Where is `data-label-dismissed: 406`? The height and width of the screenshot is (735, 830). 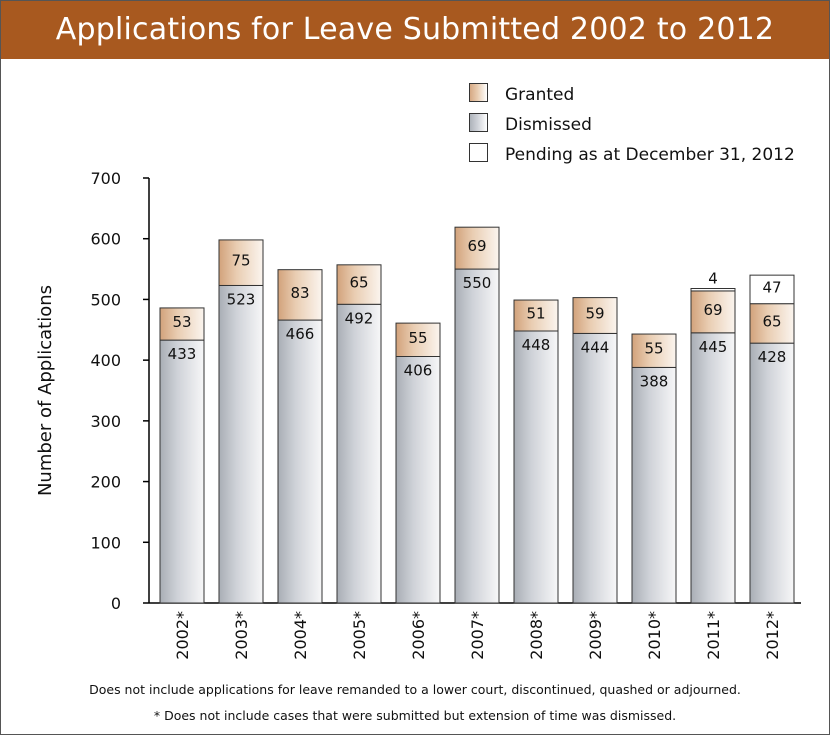
data-label-dismissed: 406 is located at coordinates (418, 371).